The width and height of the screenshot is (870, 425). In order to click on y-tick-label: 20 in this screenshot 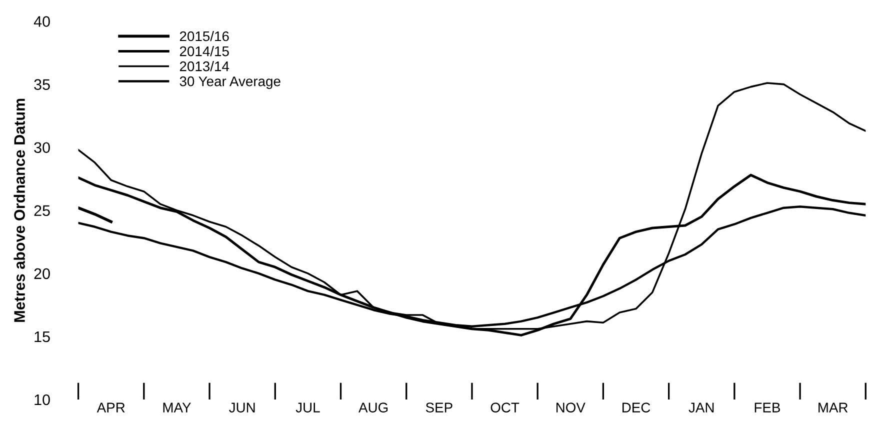, I will do `click(42, 274)`.